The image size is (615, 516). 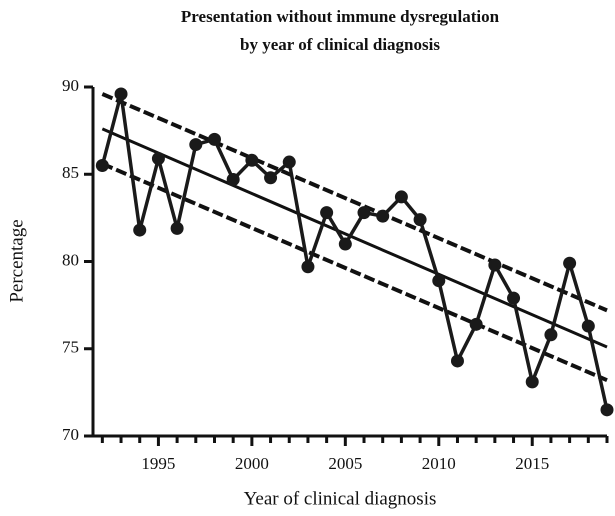 What do you see at coordinates (70, 85) in the screenshot?
I see `y-tick-label: 90` at bounding box center [70, 85].